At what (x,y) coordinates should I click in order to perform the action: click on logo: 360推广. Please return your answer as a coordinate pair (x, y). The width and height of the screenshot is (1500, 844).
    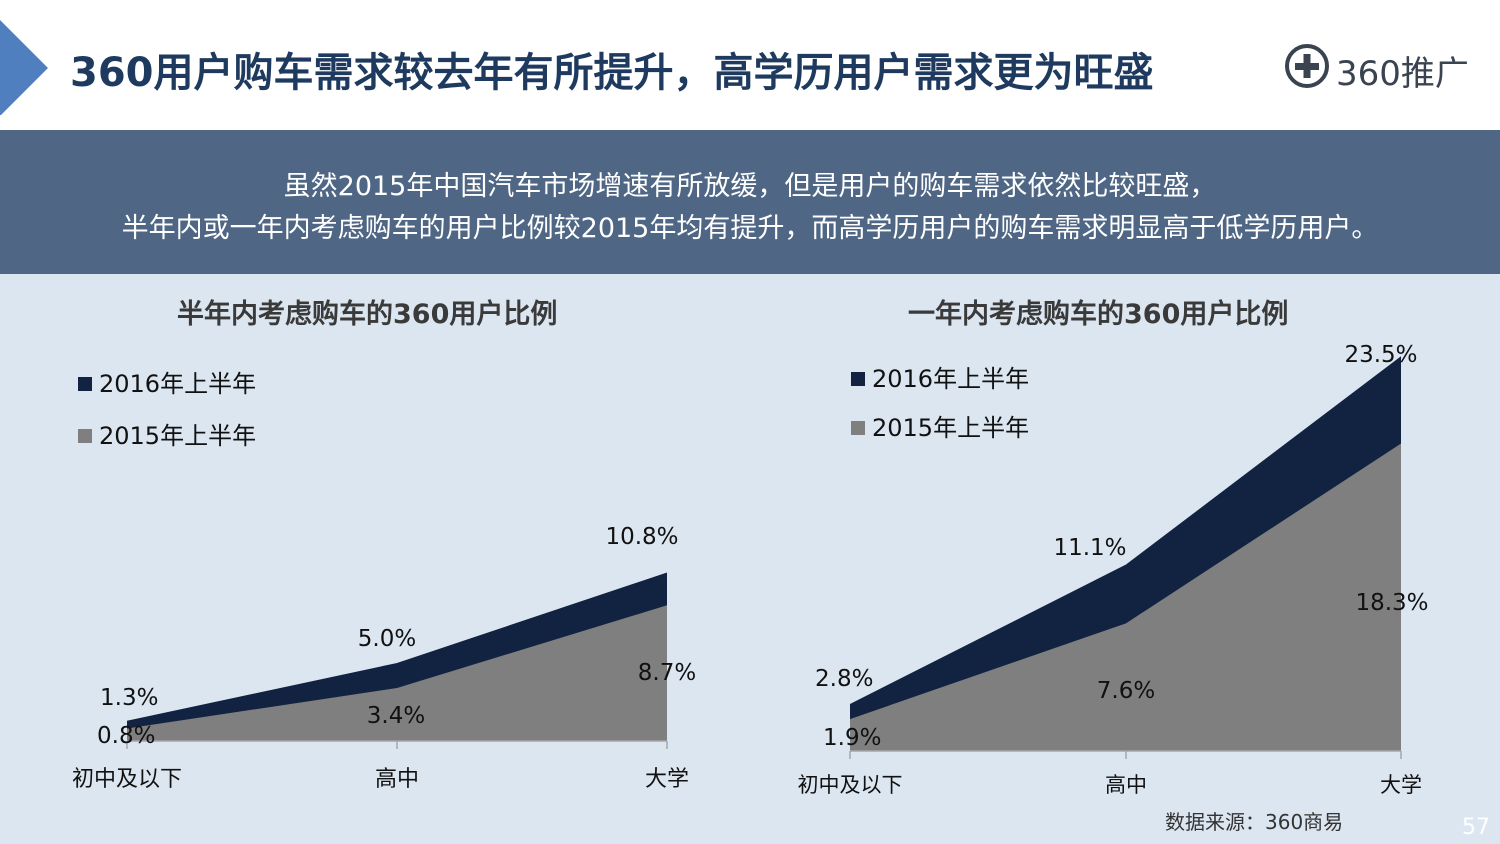
    Looking at the image, I should click on (1382, 67).